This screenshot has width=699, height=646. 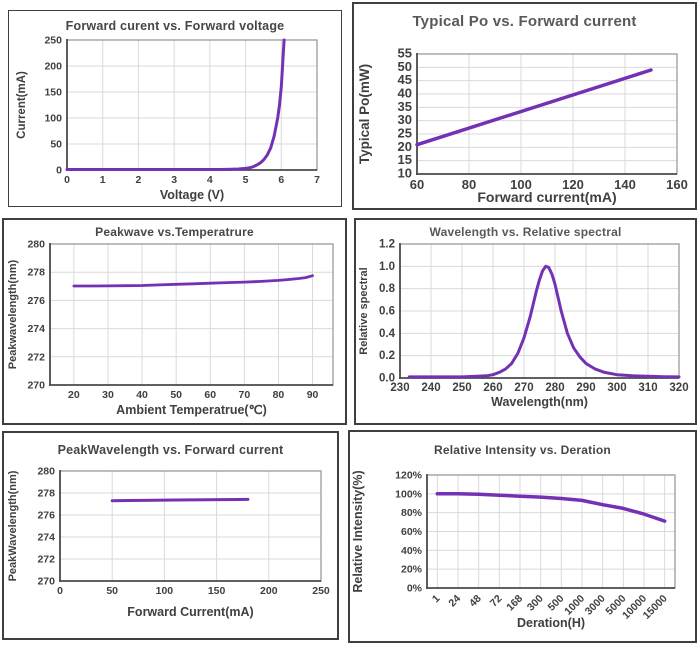 I want to click on svg-text: Current(mA), so click(x=22, y=105).